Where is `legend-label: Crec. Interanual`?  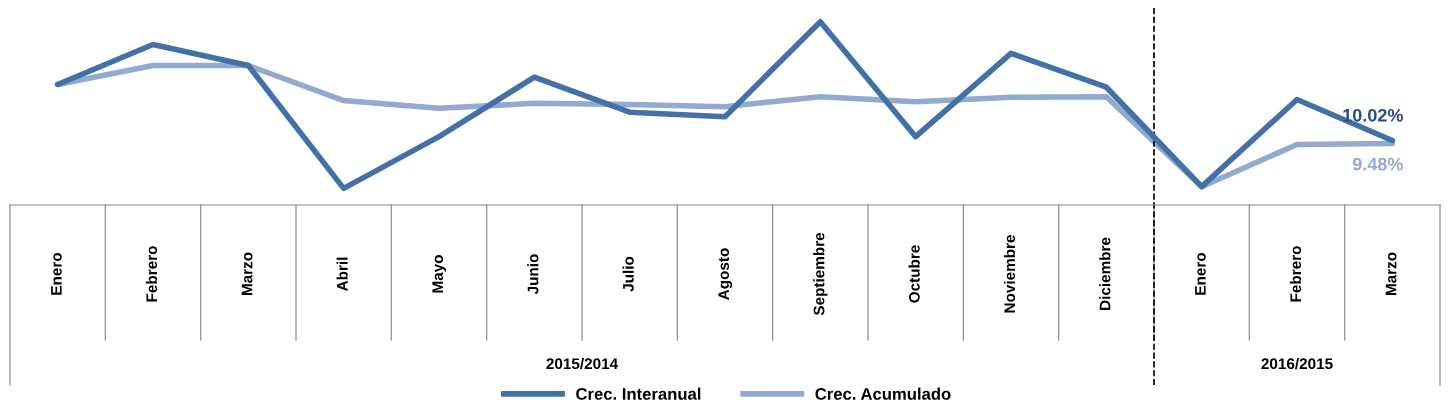 legend-label: Crec. Interanual is located at coordinates (638, 393).